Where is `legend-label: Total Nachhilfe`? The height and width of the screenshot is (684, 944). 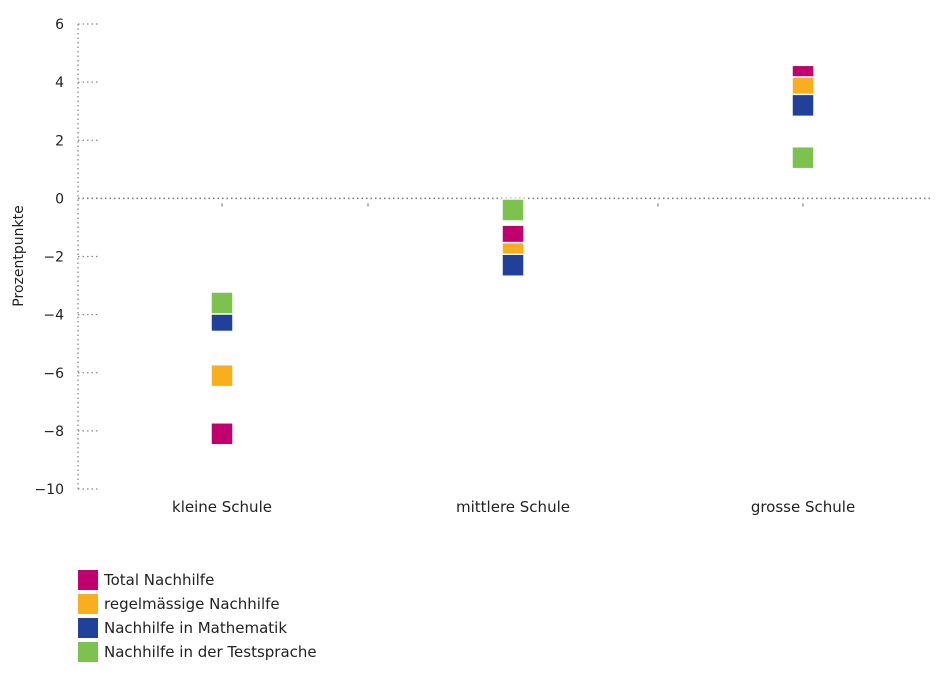
legend-label: Total Nachhilfe is located at coordinates (159, 580).